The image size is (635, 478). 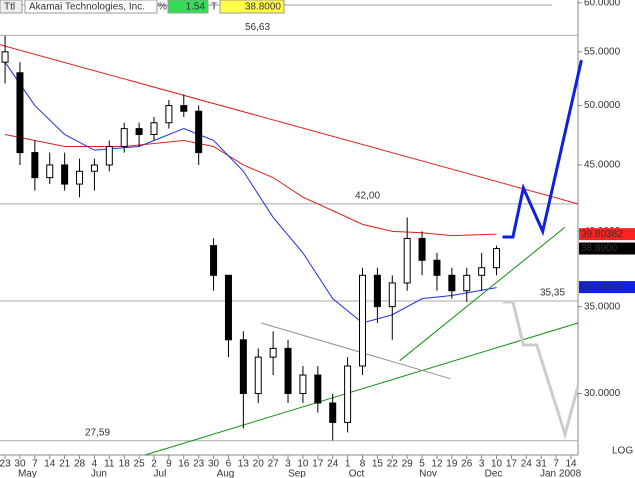 I want to click on month-label: Jul, so click(x=160, y=473).